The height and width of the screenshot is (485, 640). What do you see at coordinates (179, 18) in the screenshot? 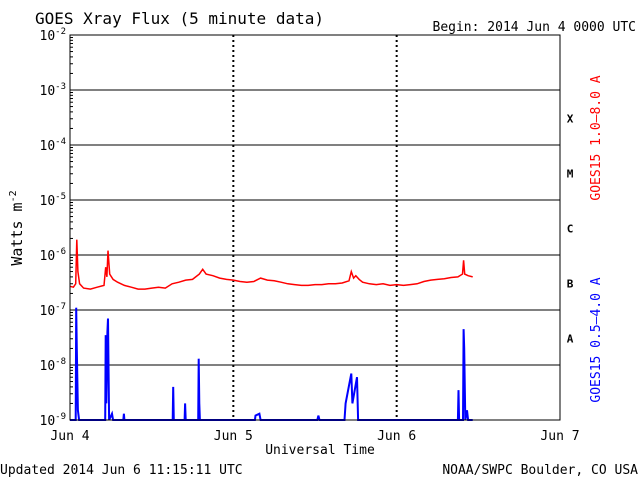
I see `chart-title: GOES Xray Flux (5 minute data)` at bounding box center [179, 18].